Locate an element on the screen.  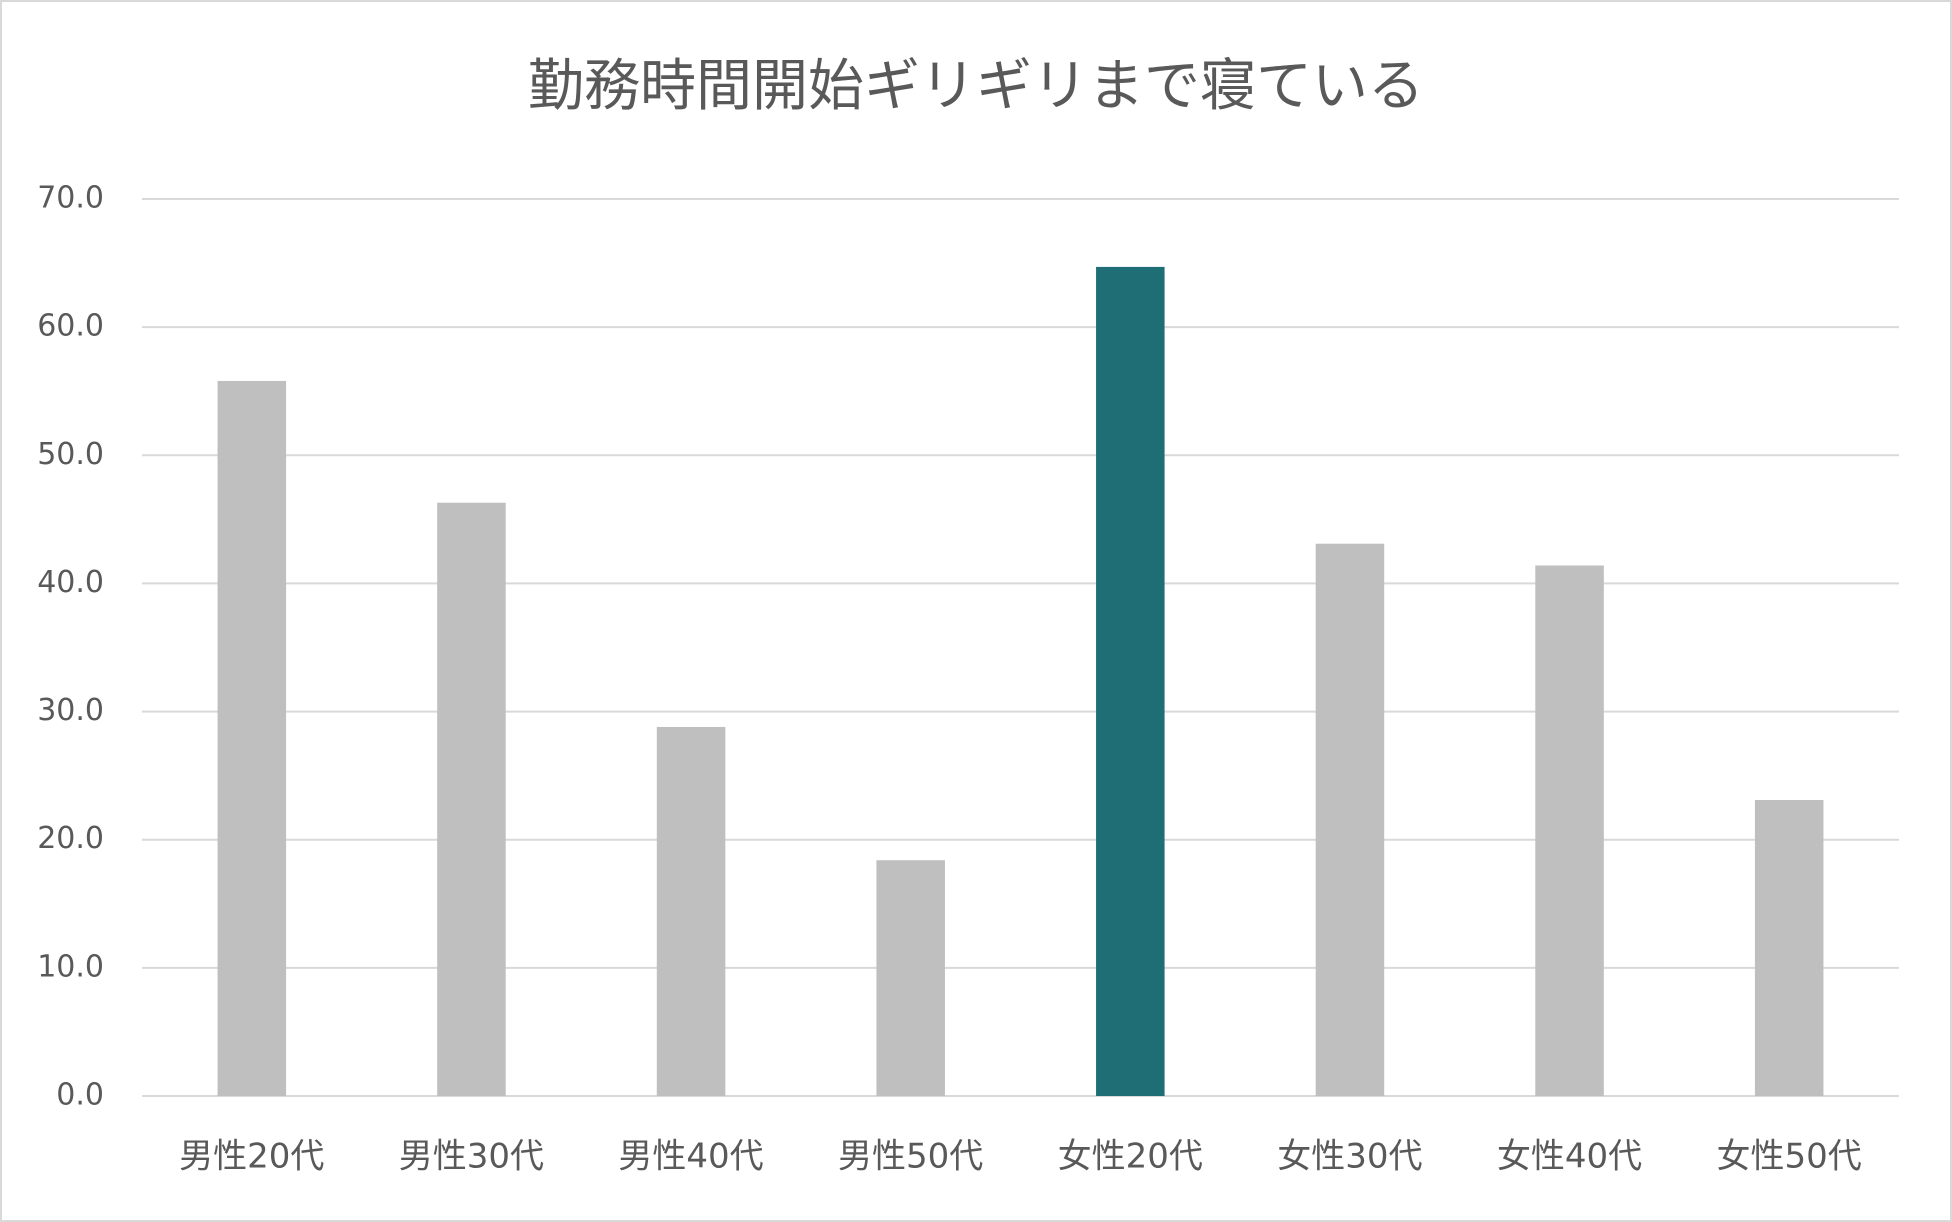
y-tick-label: 40.0 is located at coordinates (70, 582).